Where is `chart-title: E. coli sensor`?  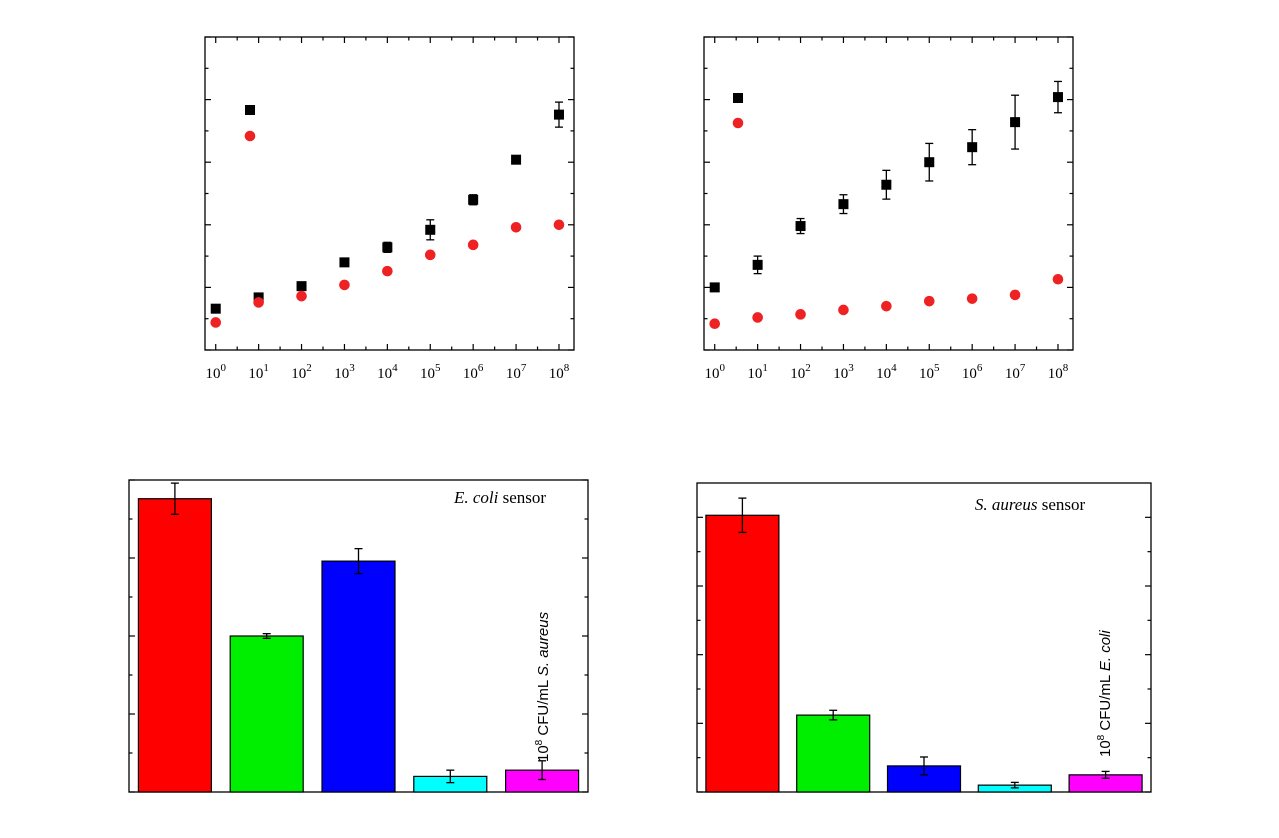 chart-title: E. coli sensor is located at coordinates (499, 497).